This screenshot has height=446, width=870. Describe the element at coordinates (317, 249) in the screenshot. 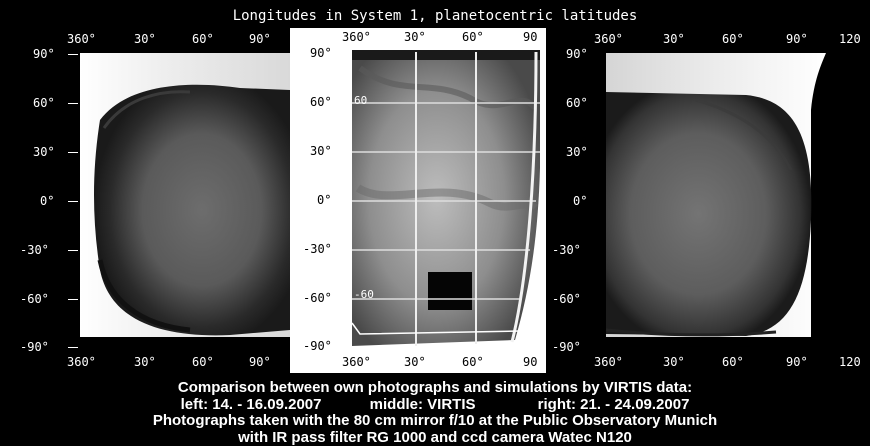

I see `middle-lat-label: -30°` at that location.